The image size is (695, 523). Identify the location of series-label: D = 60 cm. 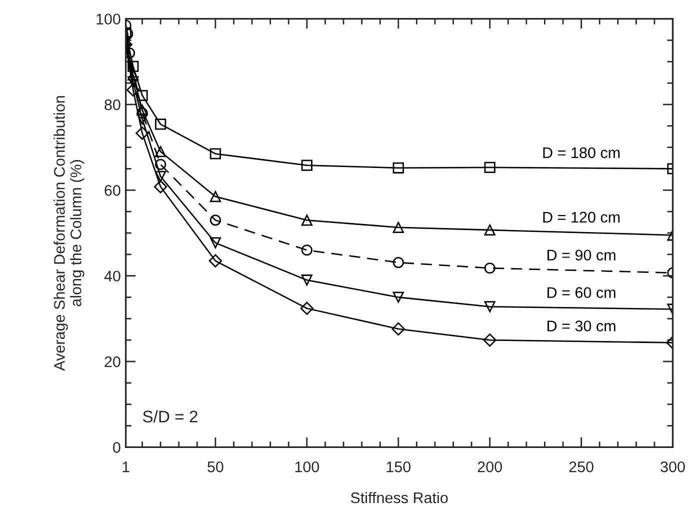
(582, 292).